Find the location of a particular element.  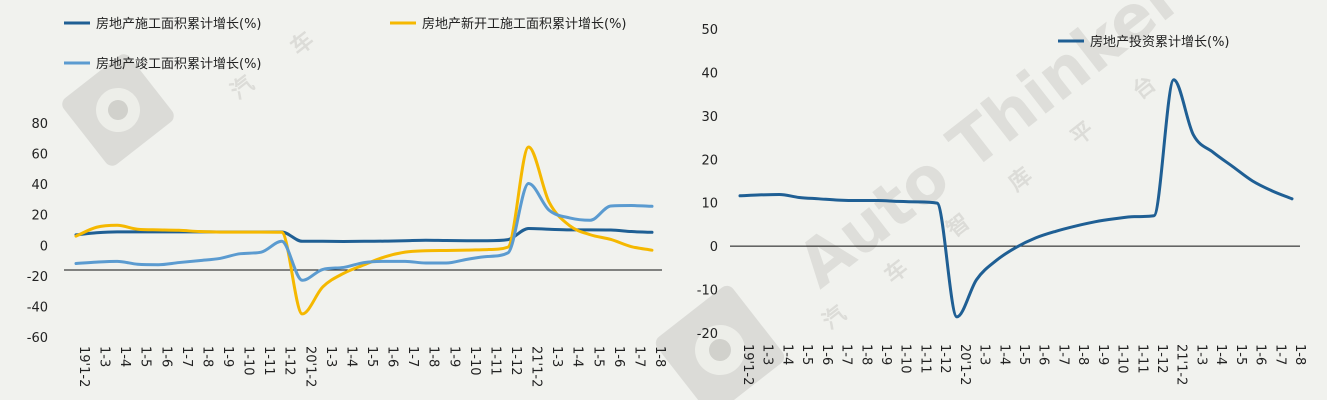

watermark-char: 平 is located at coordinates (1082, 133).